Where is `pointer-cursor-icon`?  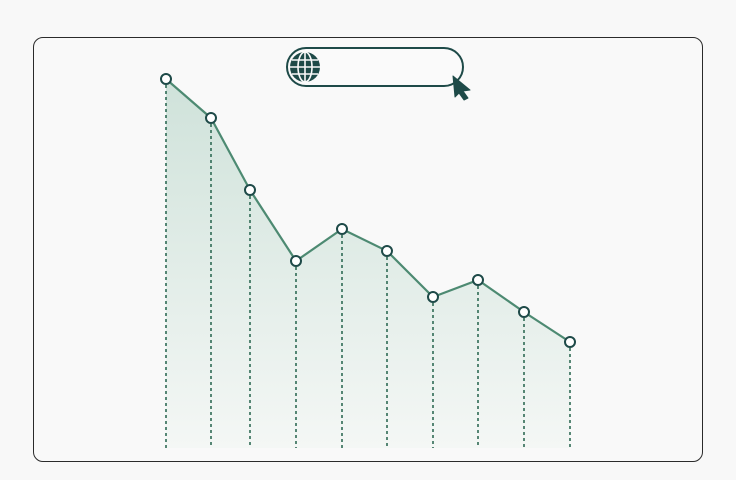
pointer-cursor-icon is located at coordinates (461, 88).